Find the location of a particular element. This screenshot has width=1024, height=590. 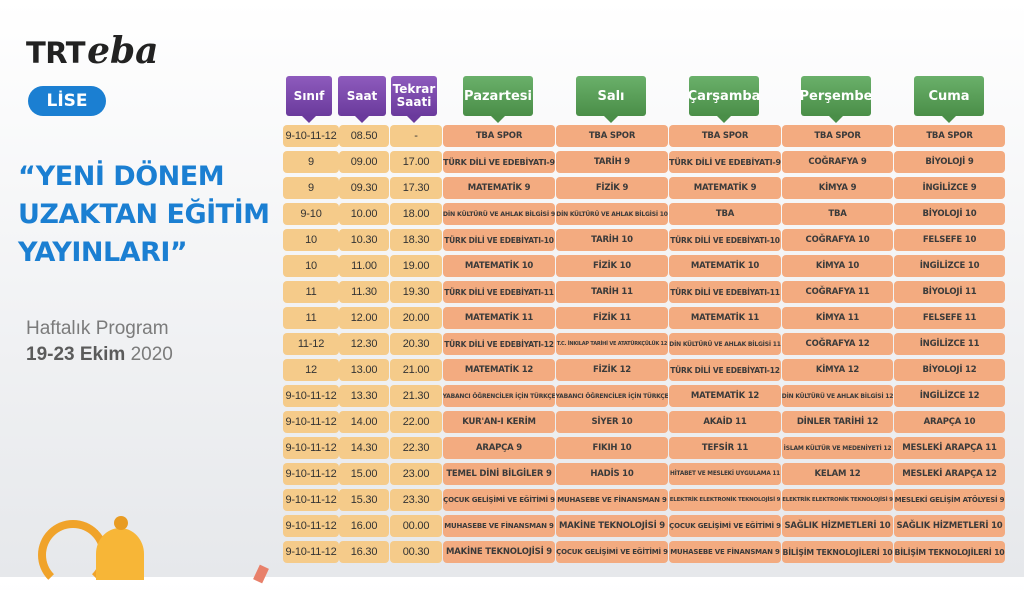

cell-sinif: 11-12 is located at coordinates (311, 344).